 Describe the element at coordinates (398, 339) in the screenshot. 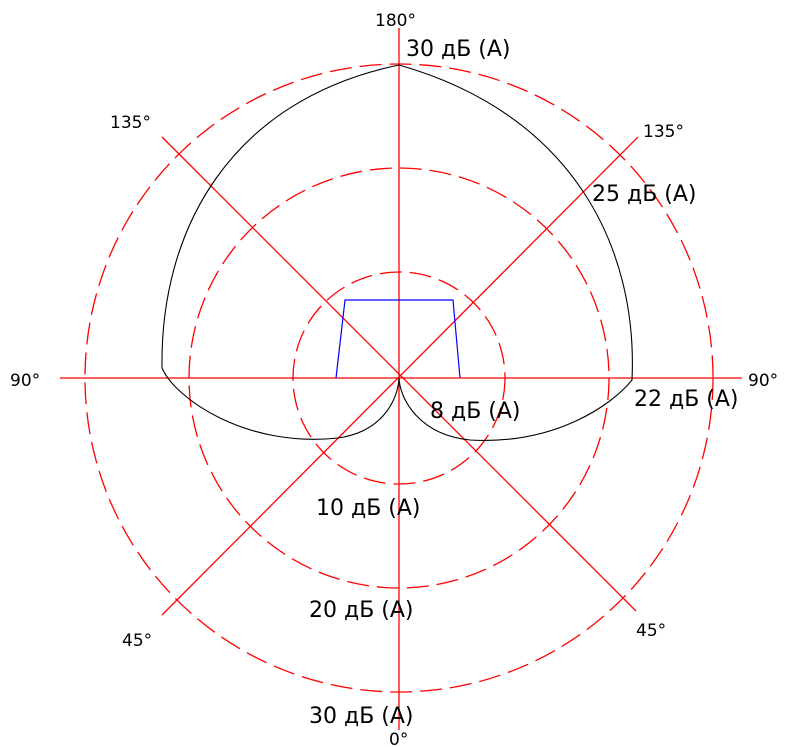

I see `device-outline` at that location.